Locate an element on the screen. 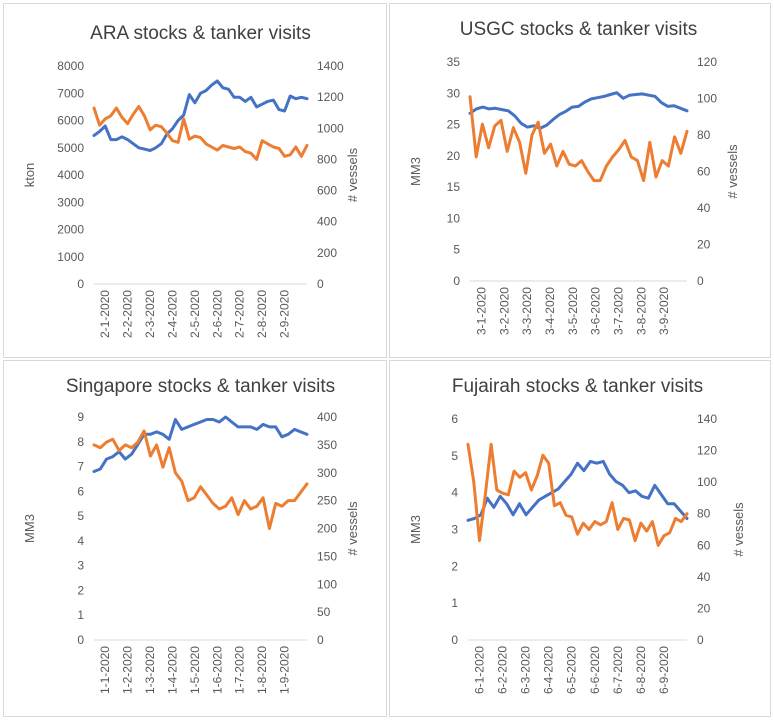  chart-title: ARA stocks & tanker visits is located at coordinates (200, 33).